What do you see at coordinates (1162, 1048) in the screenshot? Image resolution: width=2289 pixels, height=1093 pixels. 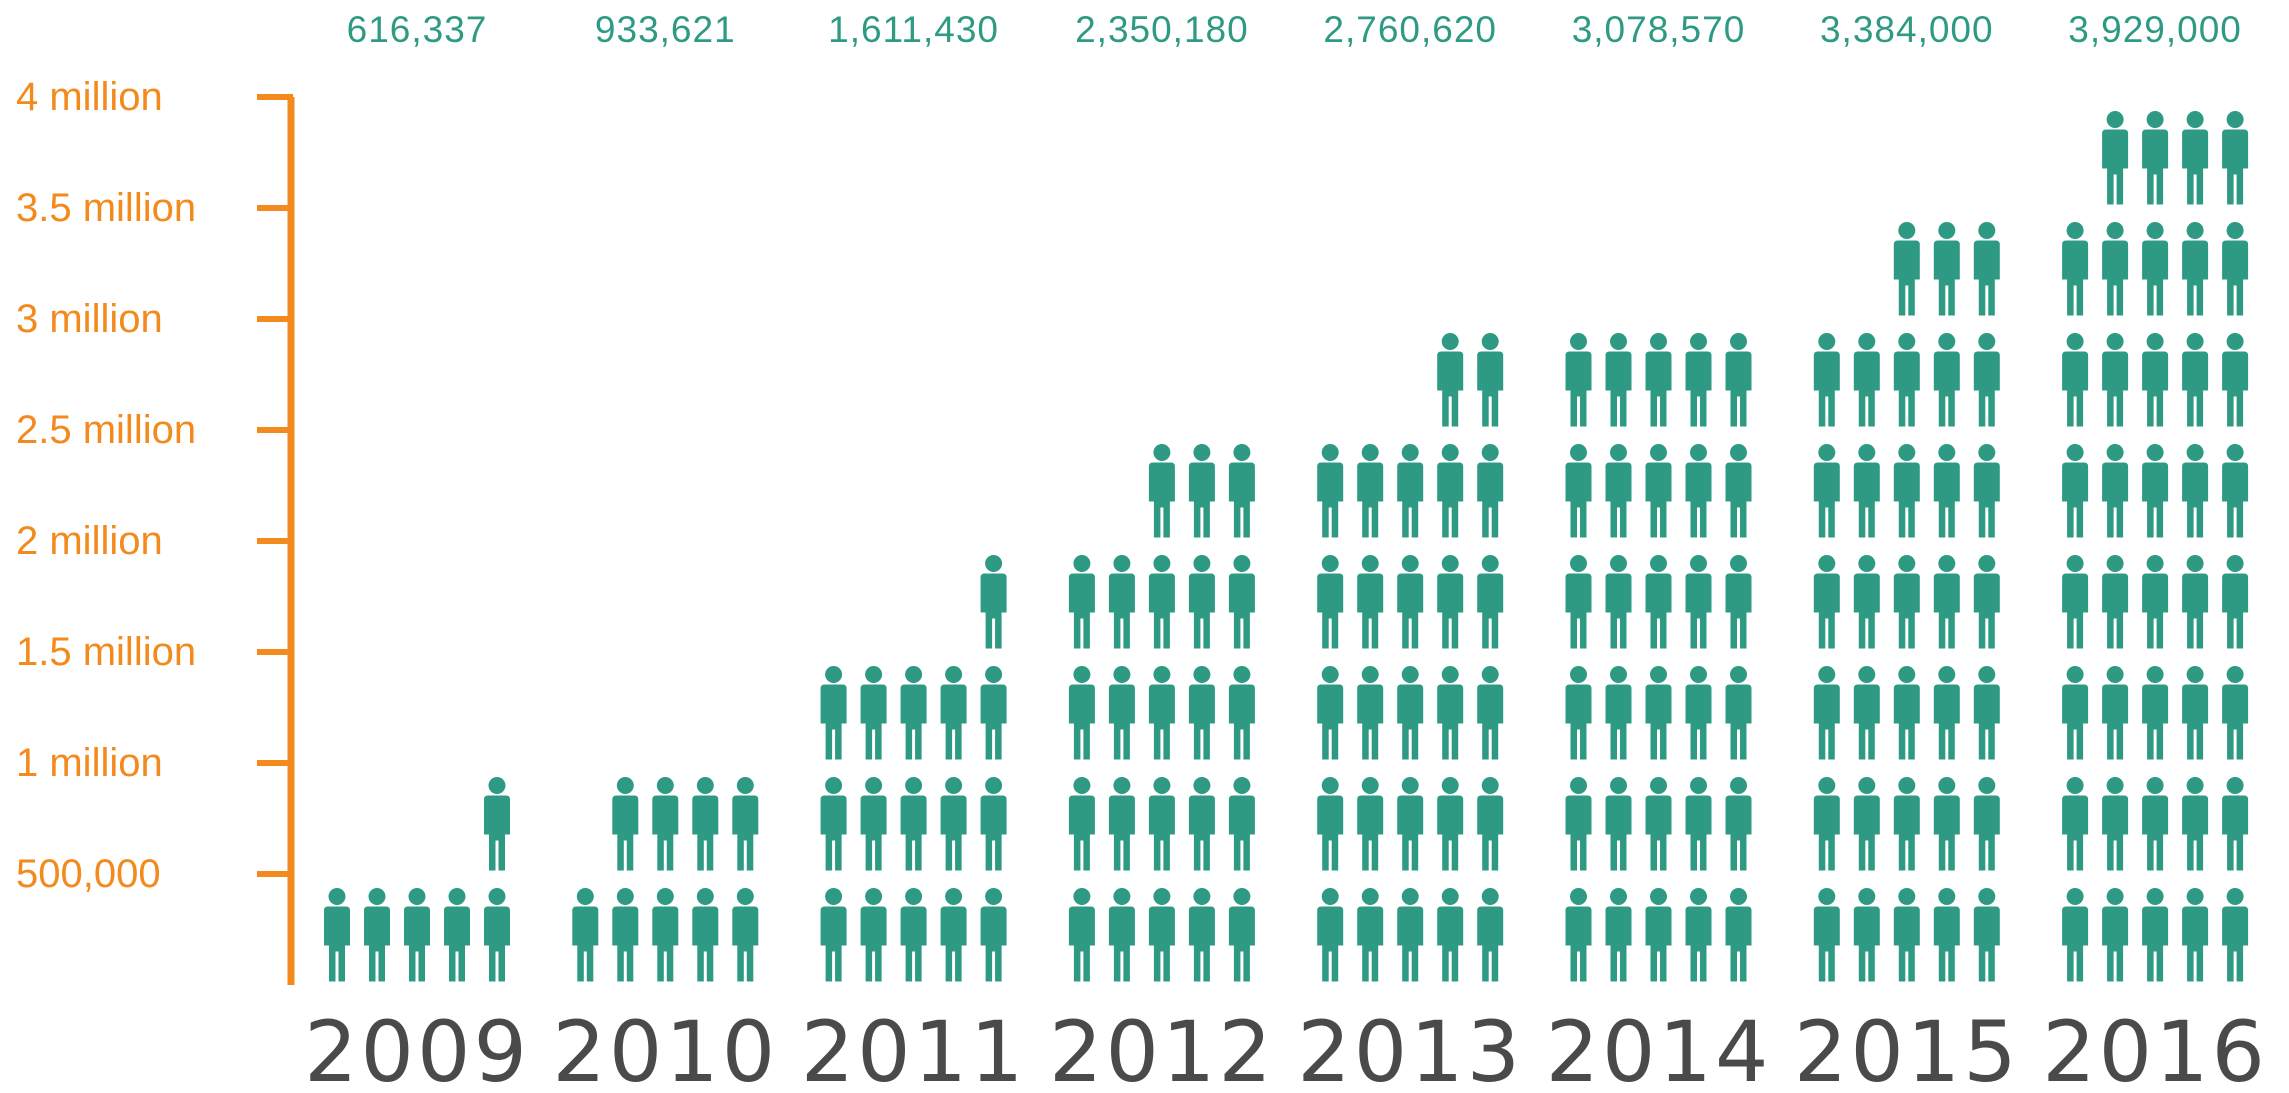 I see `x-tick-label: 2012` at bounding box center [1162, 1048].